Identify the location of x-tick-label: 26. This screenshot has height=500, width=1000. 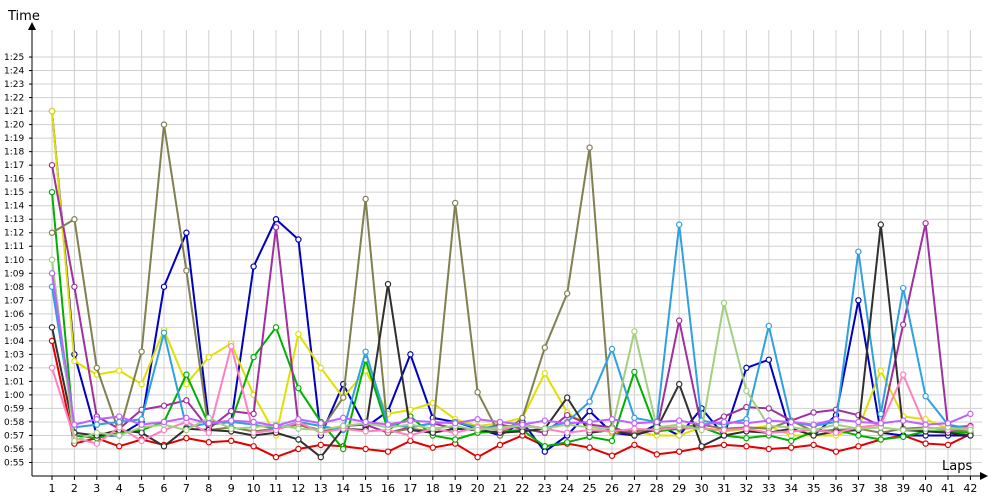
(612, 488).